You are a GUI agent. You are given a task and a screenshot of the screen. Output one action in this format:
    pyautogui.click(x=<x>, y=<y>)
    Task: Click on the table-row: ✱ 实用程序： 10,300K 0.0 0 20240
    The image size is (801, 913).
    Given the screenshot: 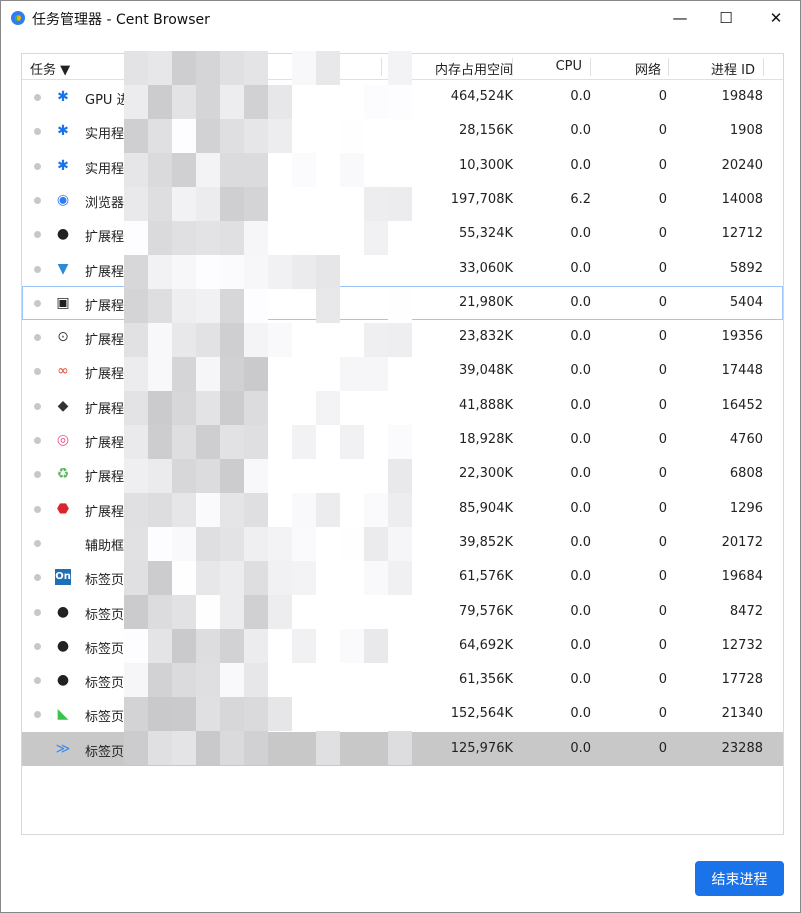 What is the action you would take?
    pyautogui.click(x=402, y=166)
    